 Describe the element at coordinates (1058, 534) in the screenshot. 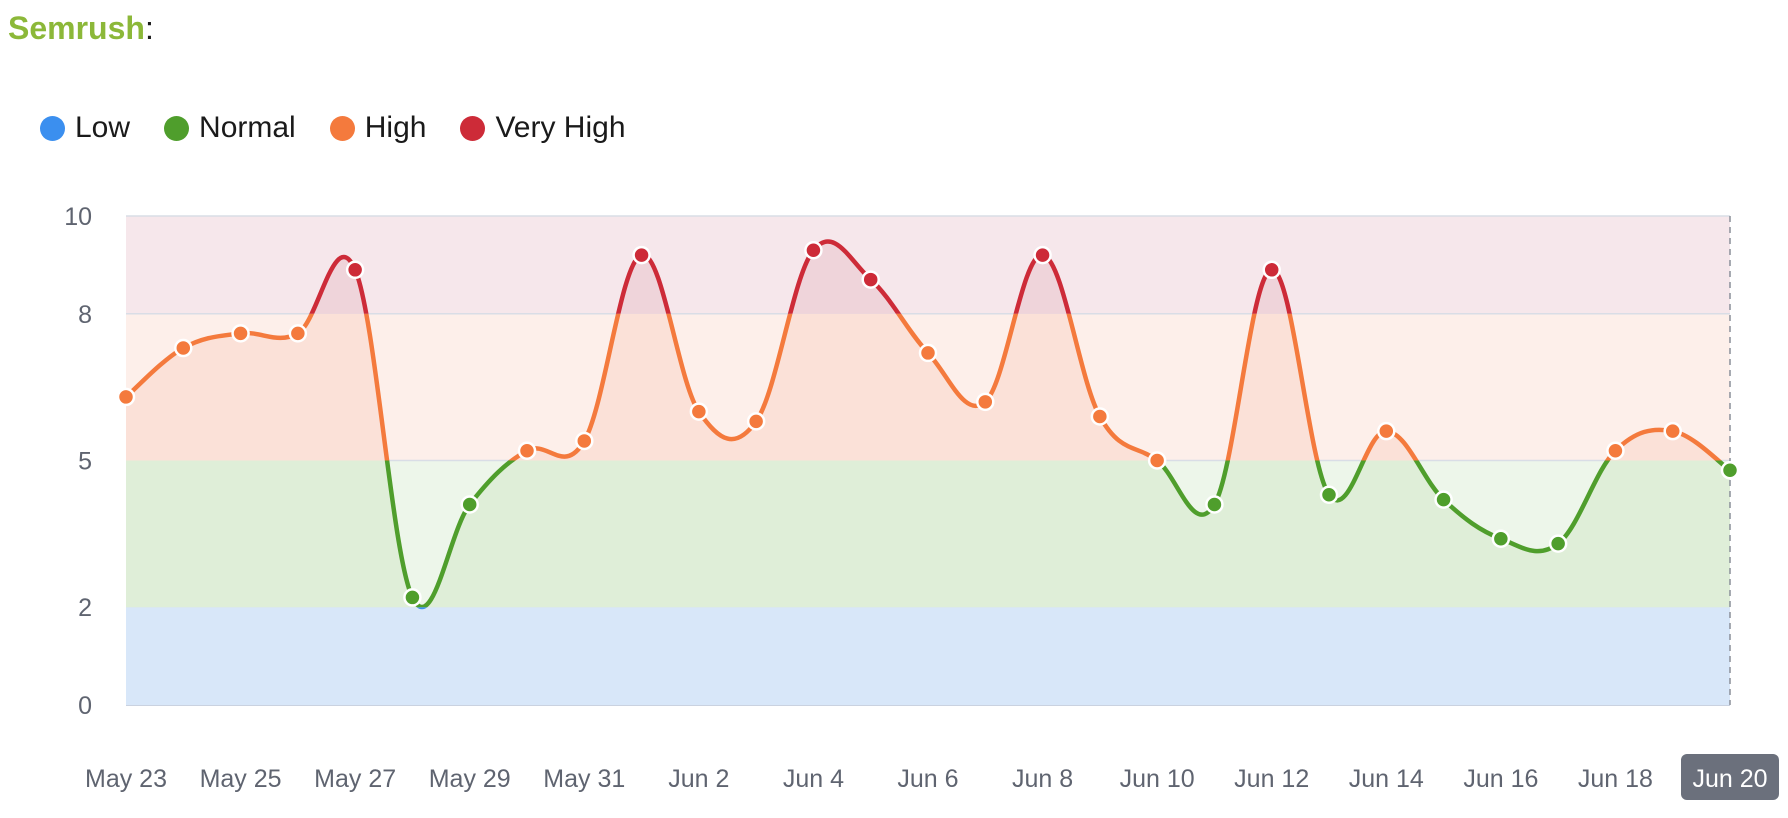

I see `line-normal` at that location.